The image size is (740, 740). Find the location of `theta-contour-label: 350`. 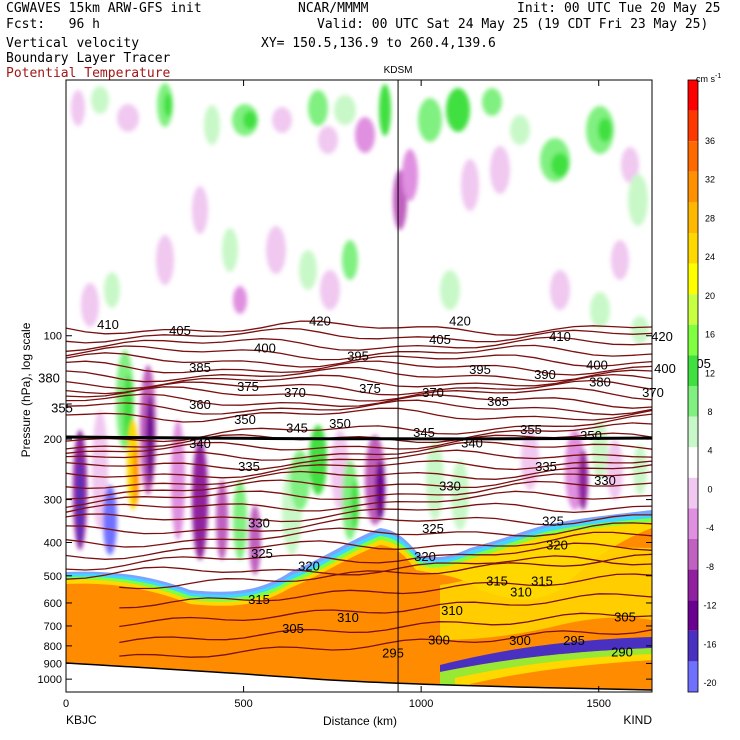

theta-contour-label: 350 is located at coordinates (245, 419).